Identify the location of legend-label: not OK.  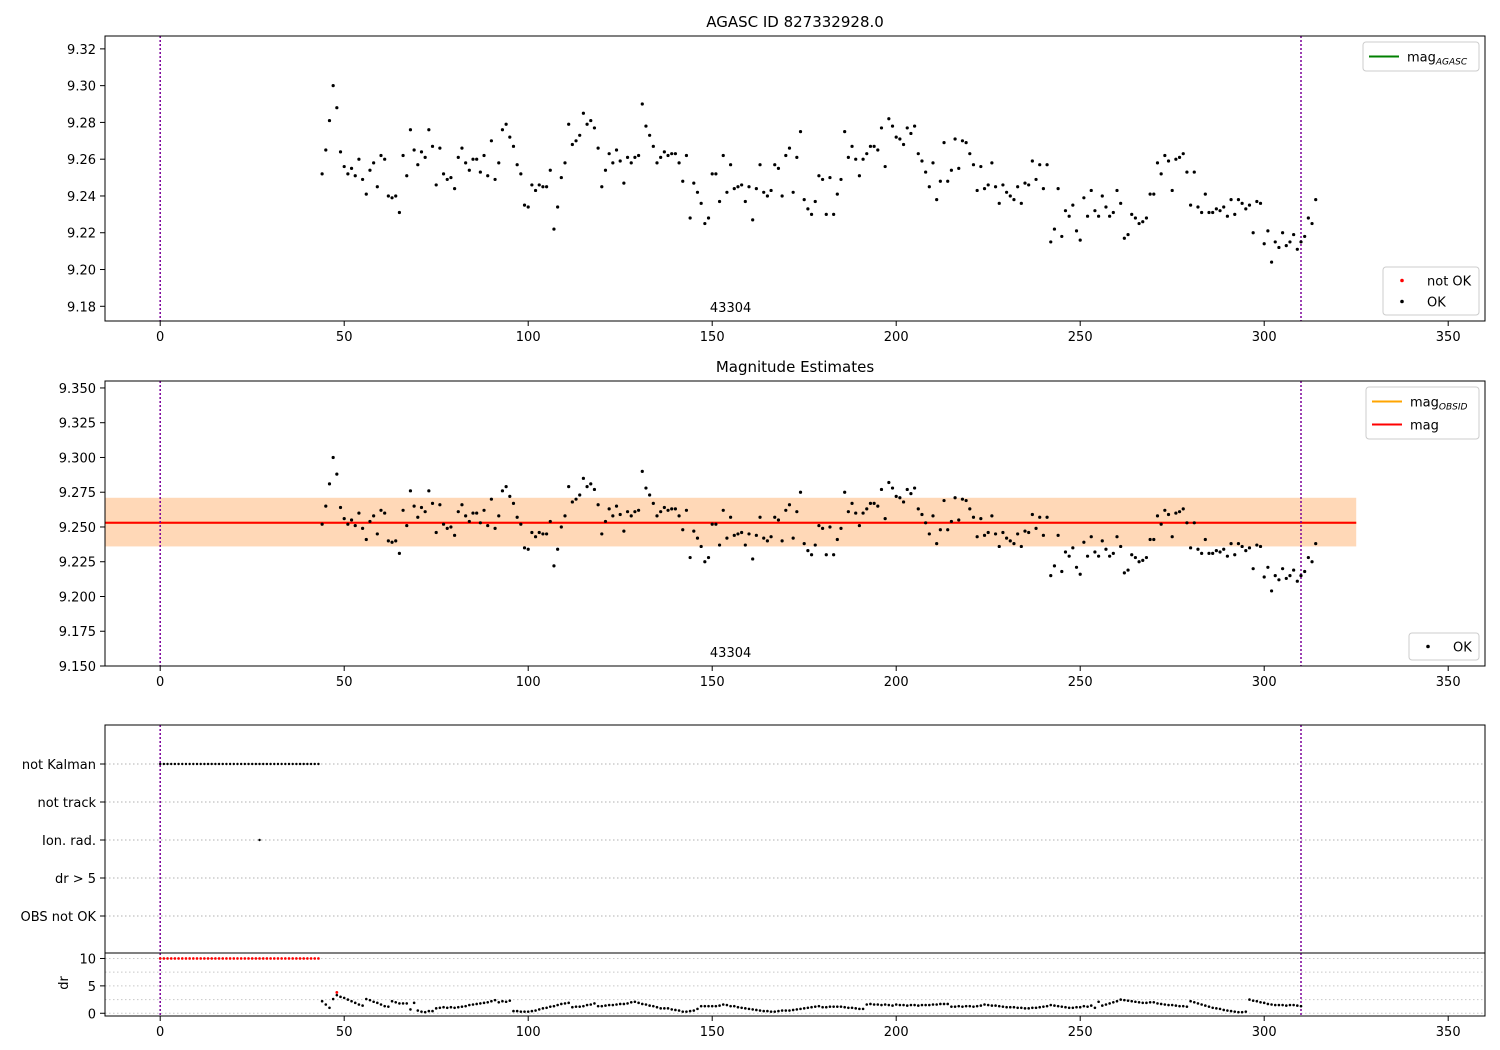
(1449, 282).